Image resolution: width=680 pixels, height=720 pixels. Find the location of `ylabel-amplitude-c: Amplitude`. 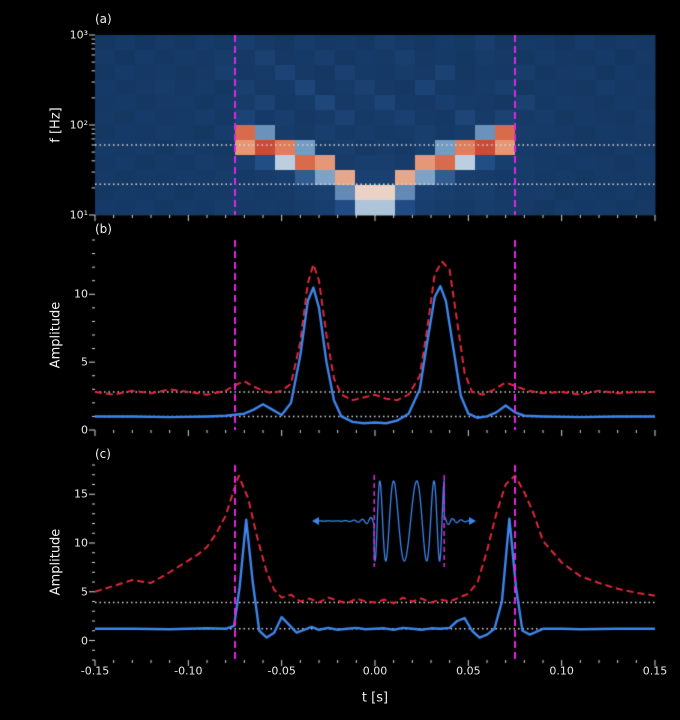

ylabel-amplitude-c: Amplitude is located at coordinates (56, 562).